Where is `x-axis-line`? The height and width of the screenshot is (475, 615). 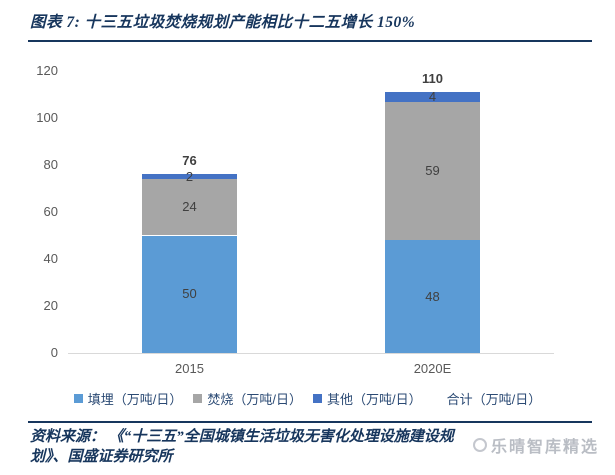
x-axis-line is located at coordinates (311, 353).